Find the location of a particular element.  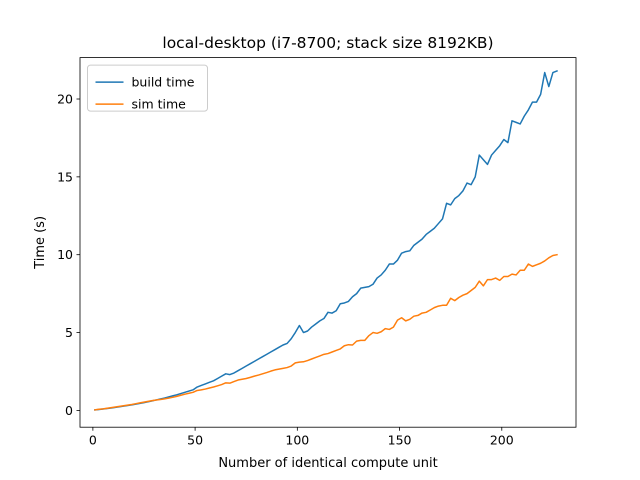

x-tick-label: 100 is located at coordinates (297, 440).